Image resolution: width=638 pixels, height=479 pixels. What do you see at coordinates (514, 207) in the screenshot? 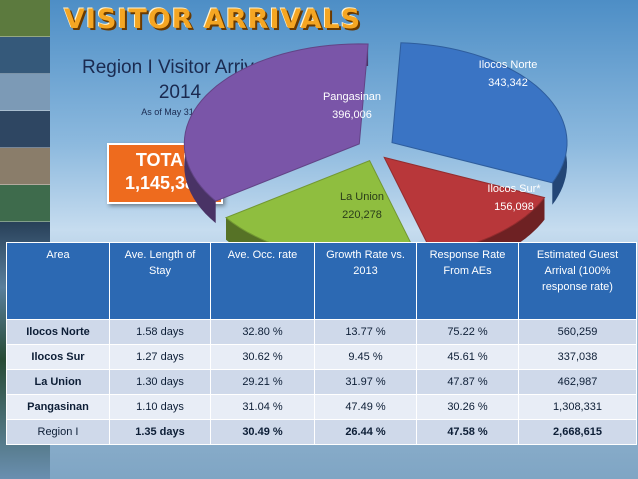
I see `pie-label-value: 156,098` at bounding box center [514, 207].